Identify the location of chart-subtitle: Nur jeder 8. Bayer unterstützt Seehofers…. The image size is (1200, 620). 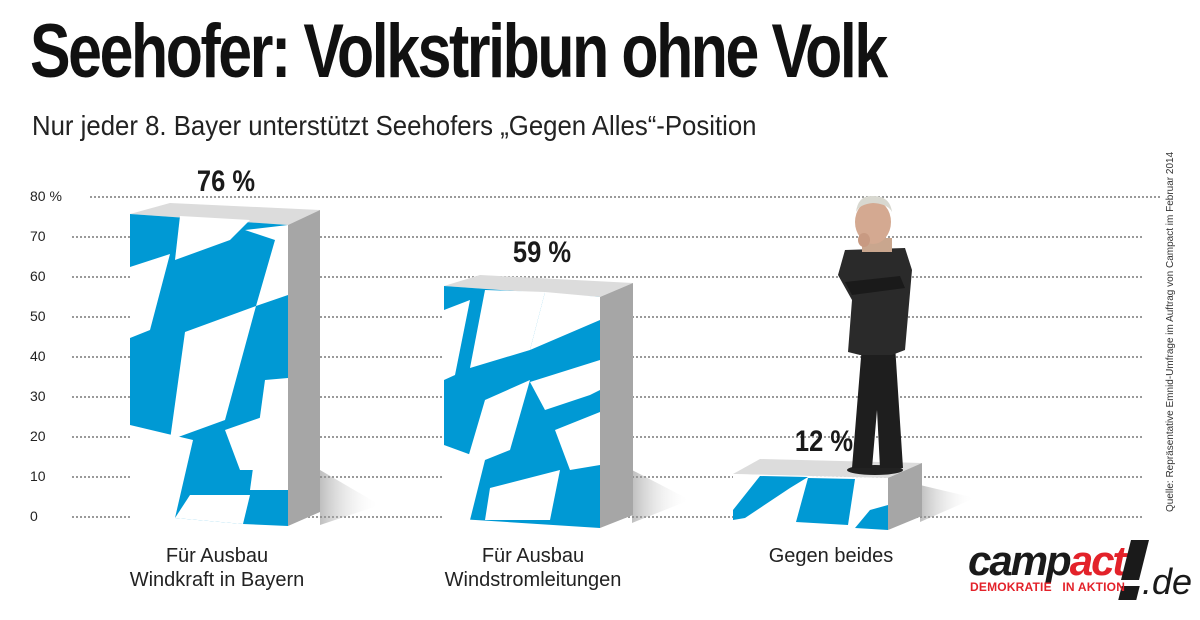
(394, 125).